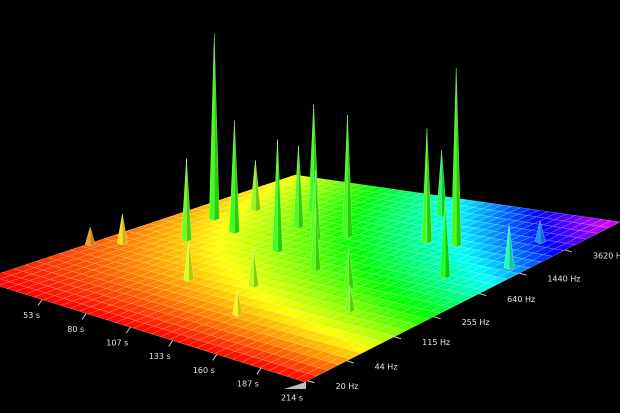 The height and width of the screenshot is (413, 620). I want to click on x-tick-label: 160 s, so click(204, 370).